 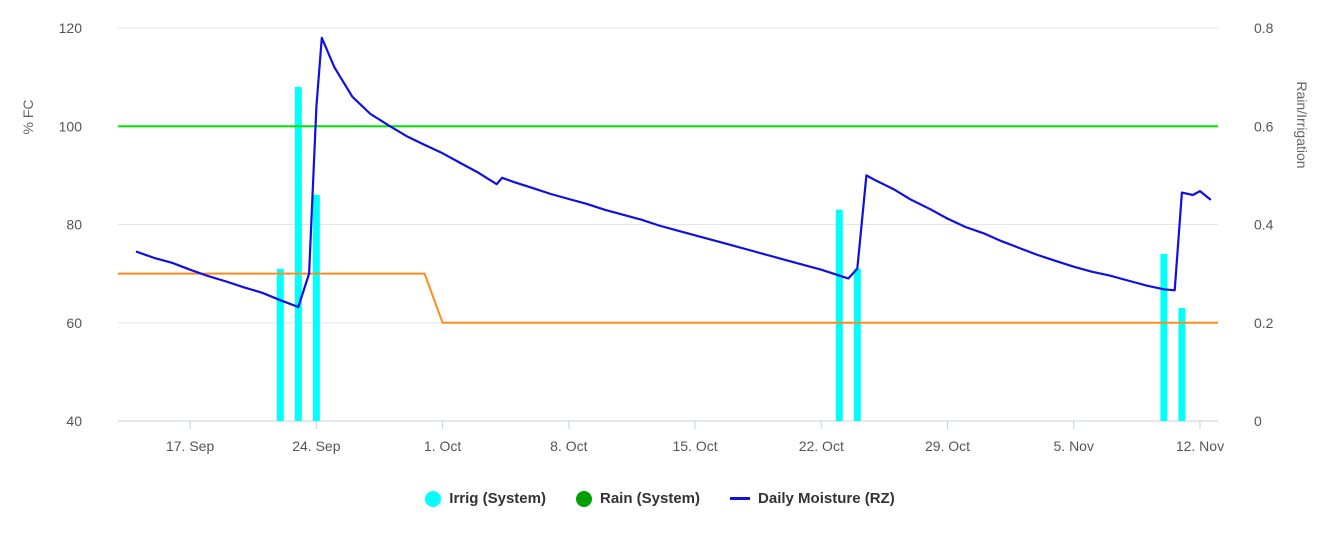 I want to click on legend-label-rain: Rain (System), so click(x=650, y=498).